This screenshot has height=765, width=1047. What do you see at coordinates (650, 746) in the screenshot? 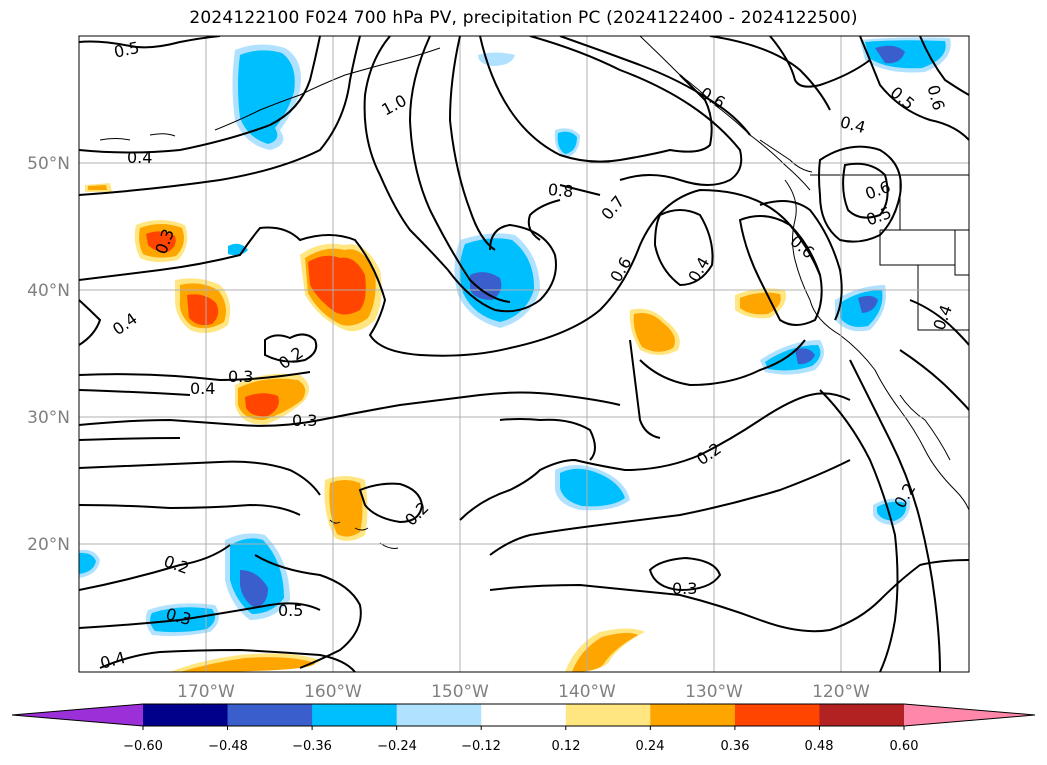
I see `colorbar-tick: 0.24` at bounding box center [650, 746].